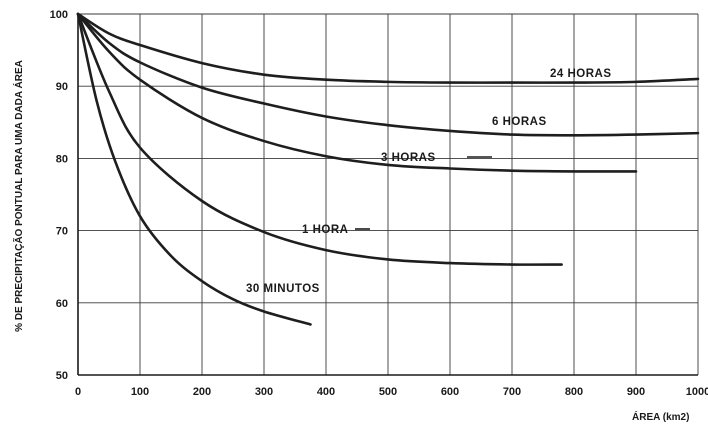  Describe the element at coordinates (78, 392) in the screenshot. I see `x-tick-label: 0` at that location.